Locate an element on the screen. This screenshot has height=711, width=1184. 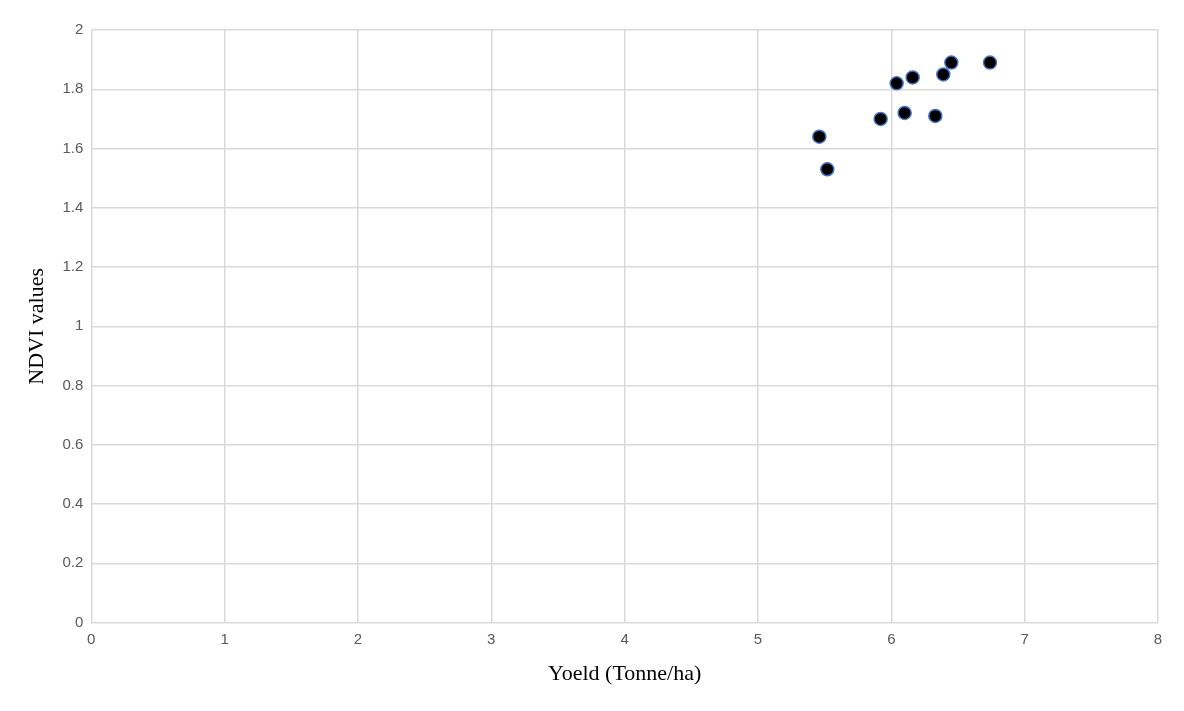
x-tick-label: 4 is located at coordinates (624, 638).